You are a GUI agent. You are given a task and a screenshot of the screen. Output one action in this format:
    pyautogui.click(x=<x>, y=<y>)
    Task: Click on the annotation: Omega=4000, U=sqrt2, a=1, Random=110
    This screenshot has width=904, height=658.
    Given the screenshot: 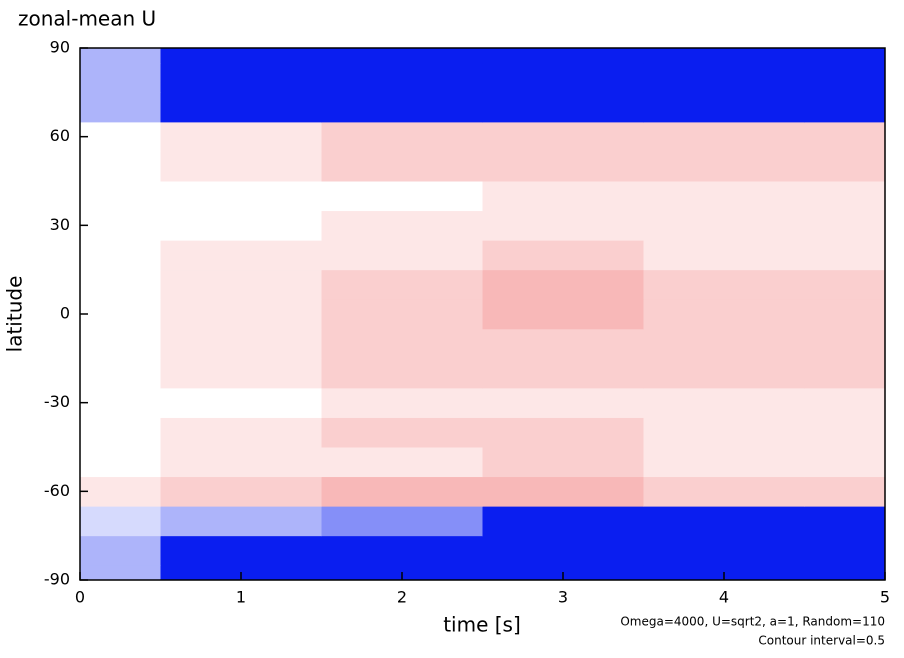 What is the action you would take?
    pyautogui.click(x=752, y=622)
    